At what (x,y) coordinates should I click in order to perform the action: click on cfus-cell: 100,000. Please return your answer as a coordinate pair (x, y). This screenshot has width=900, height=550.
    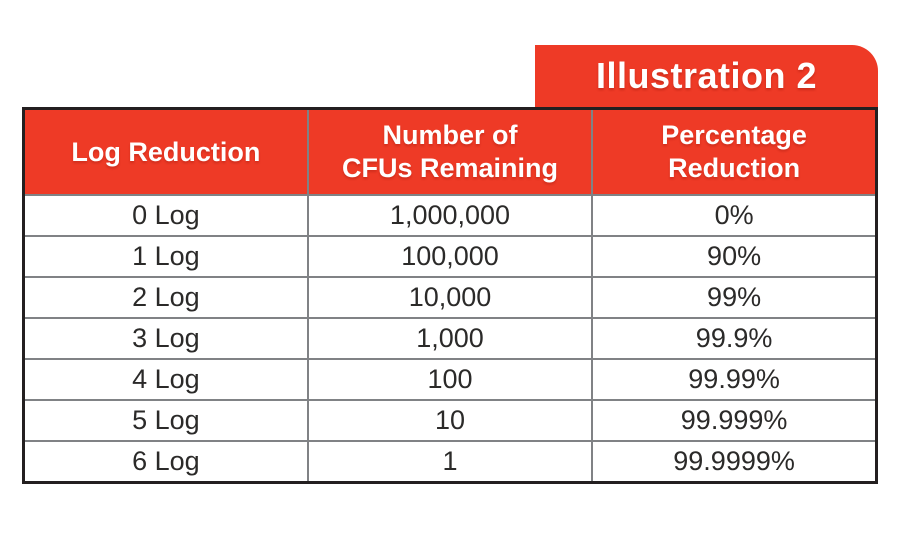
    Looking at the image, I should click on (450, 256).